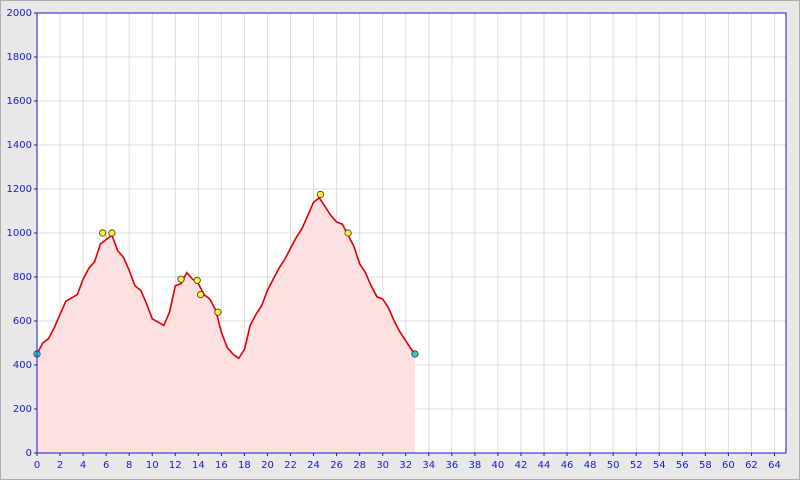 The height and width of the screenshot is (480, 800). Describe the element at coordinates (313, 465) in the screenshot. I see `x-tick-label: 24` at that location.